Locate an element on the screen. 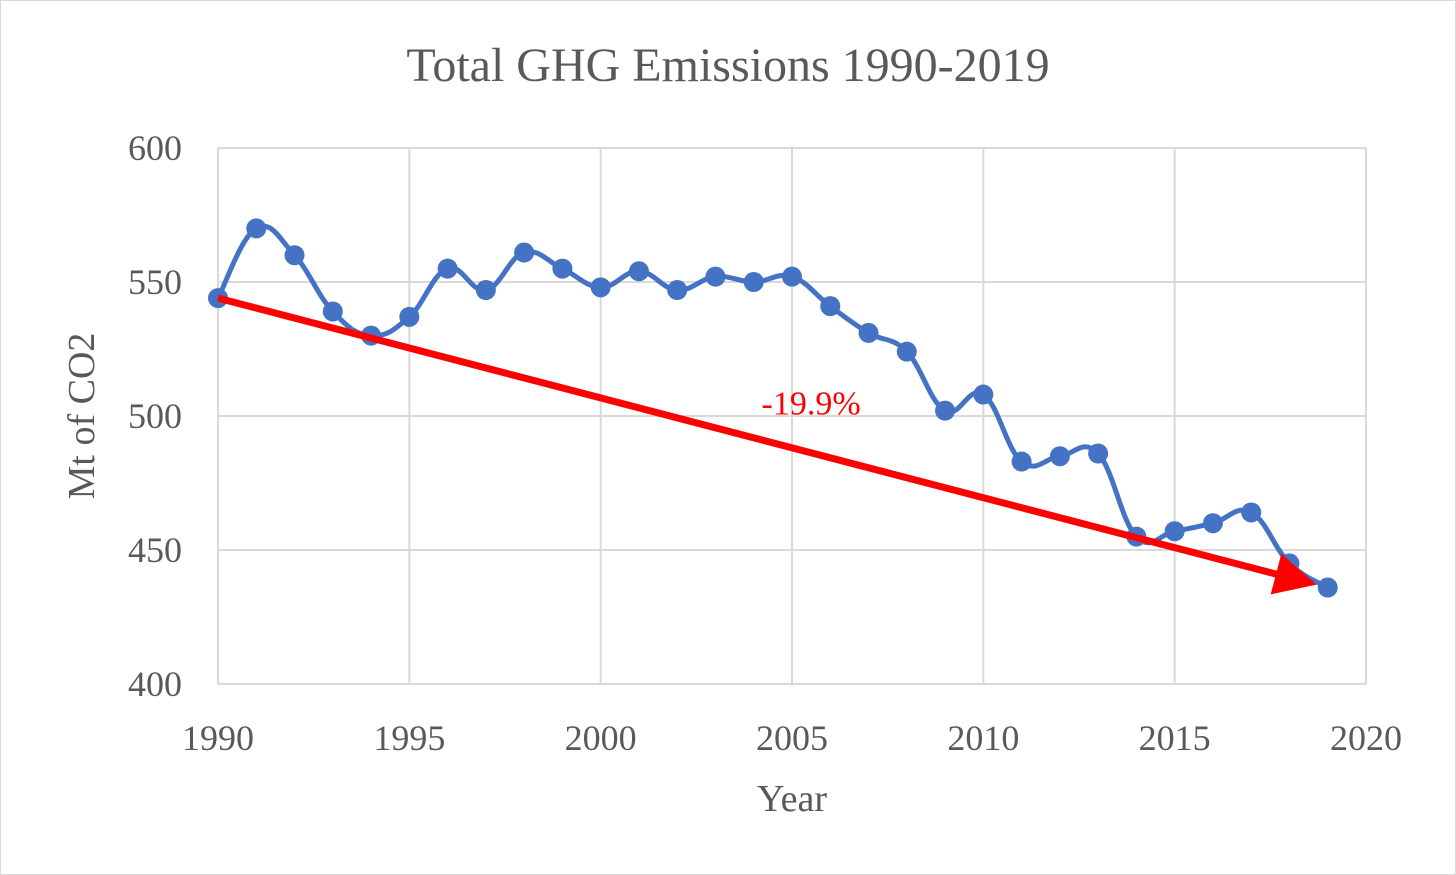  x-tick-label: 2015 is located at coordinates (1175, 738).